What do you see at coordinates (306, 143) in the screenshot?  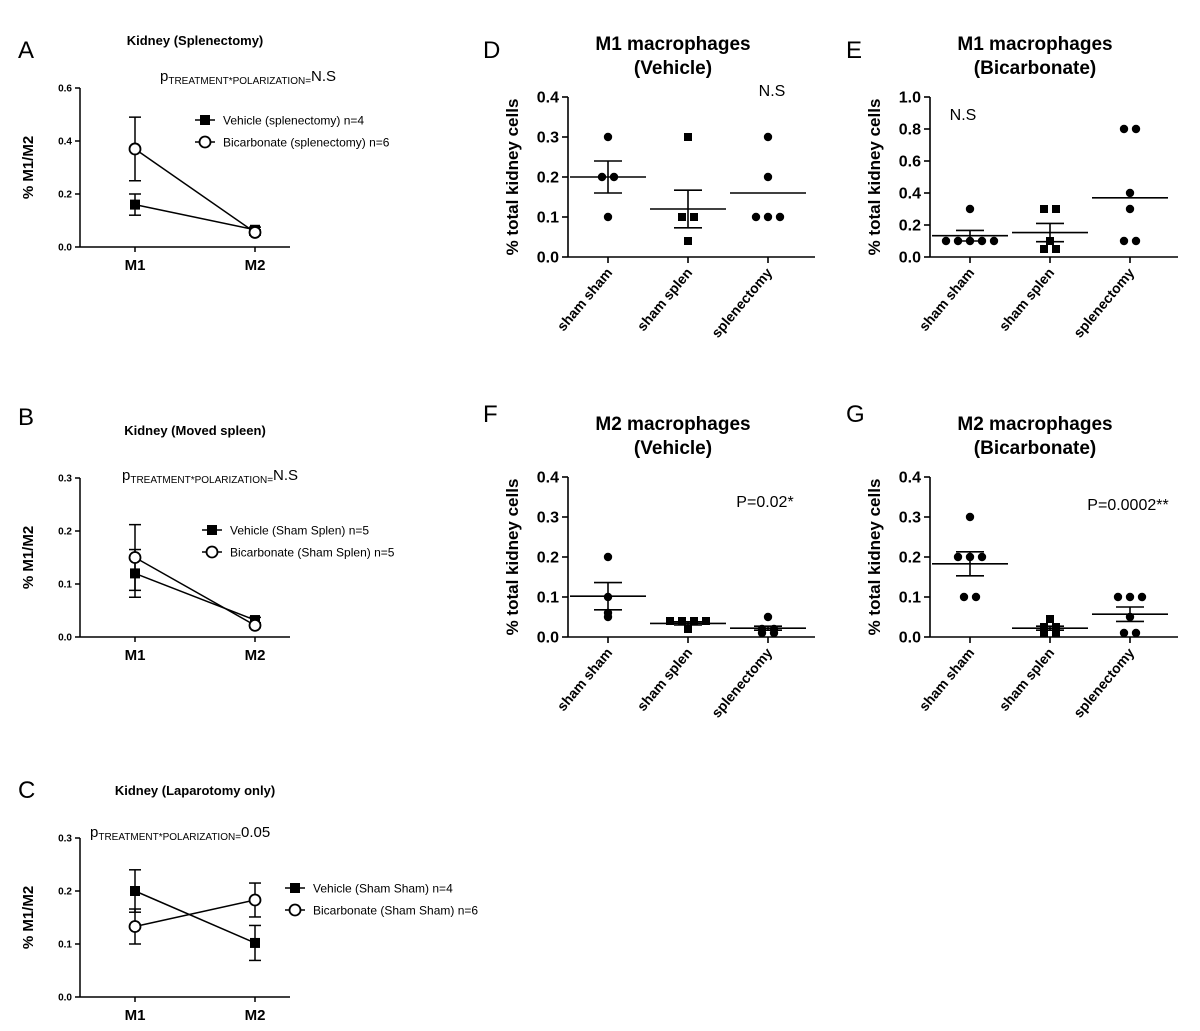 I see `legend-label: Bicarbonate (splenectomy) n=6` at bounding box center [306, 143].